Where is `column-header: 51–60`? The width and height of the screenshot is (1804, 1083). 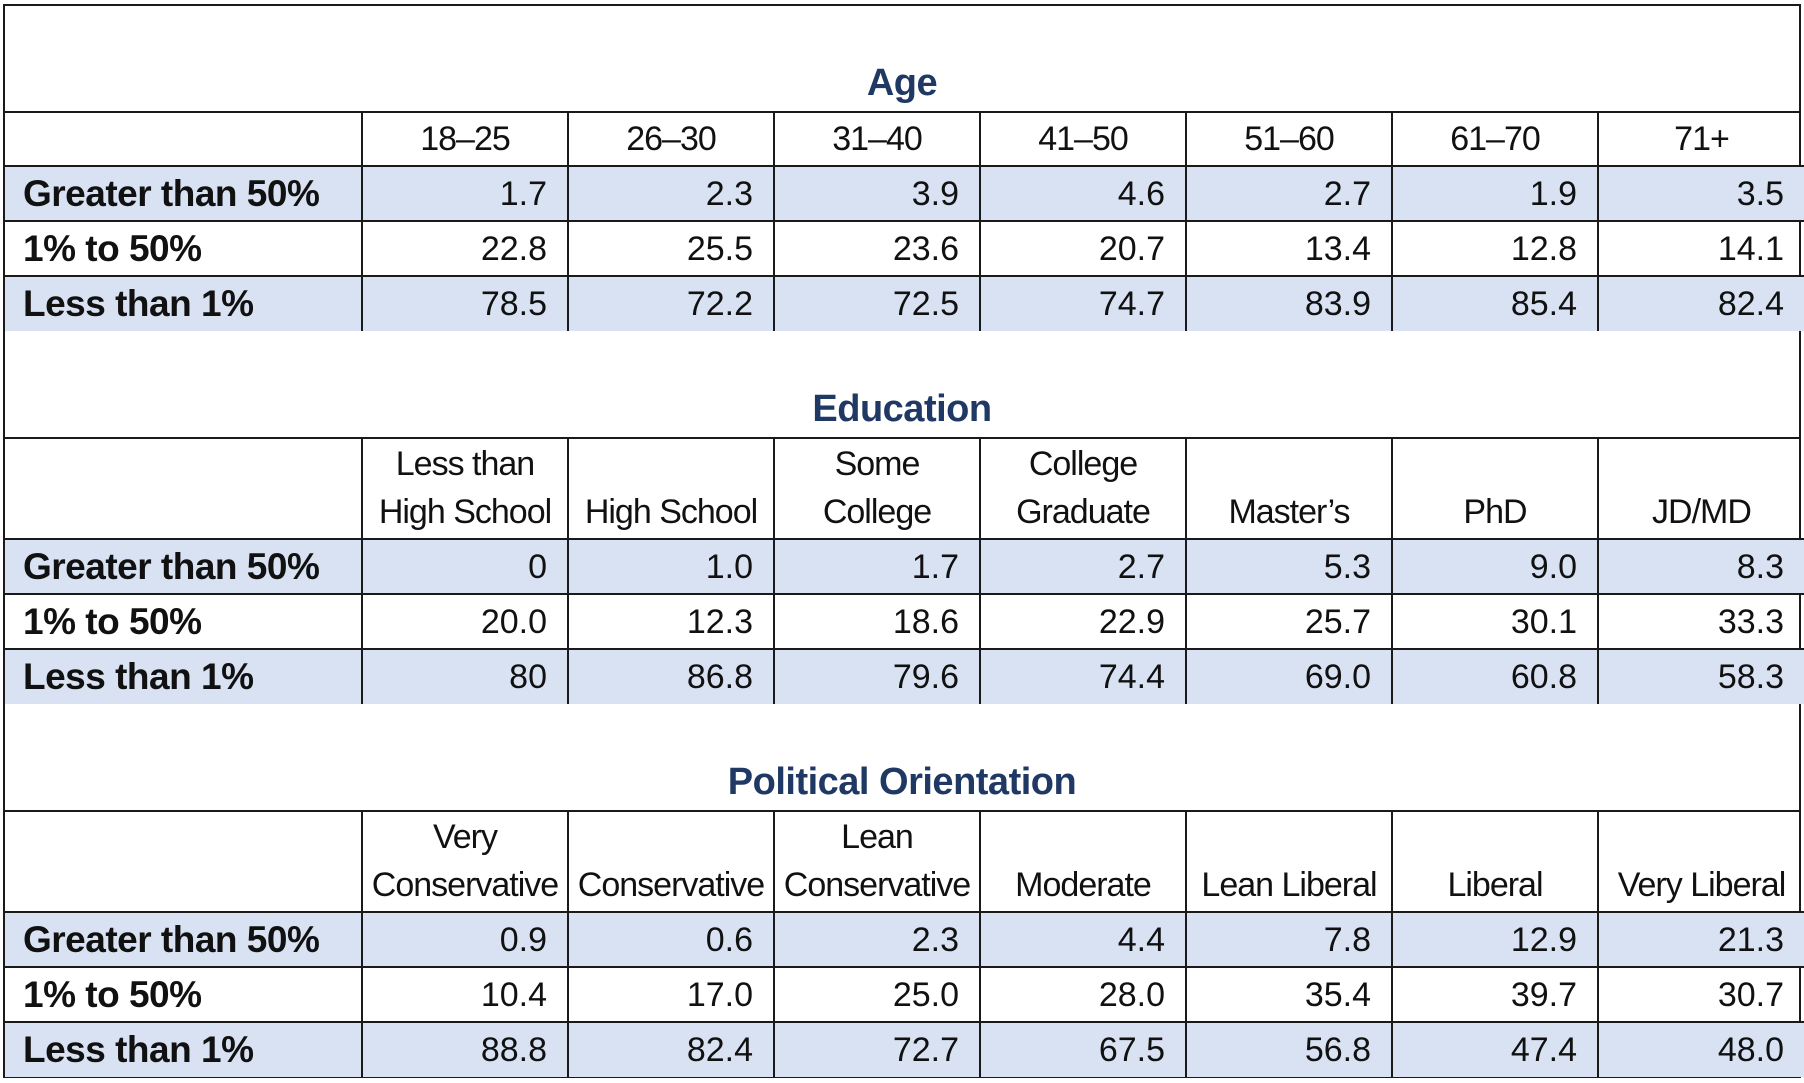
column-header: 51–60 is located at coordinates (1288, 140).